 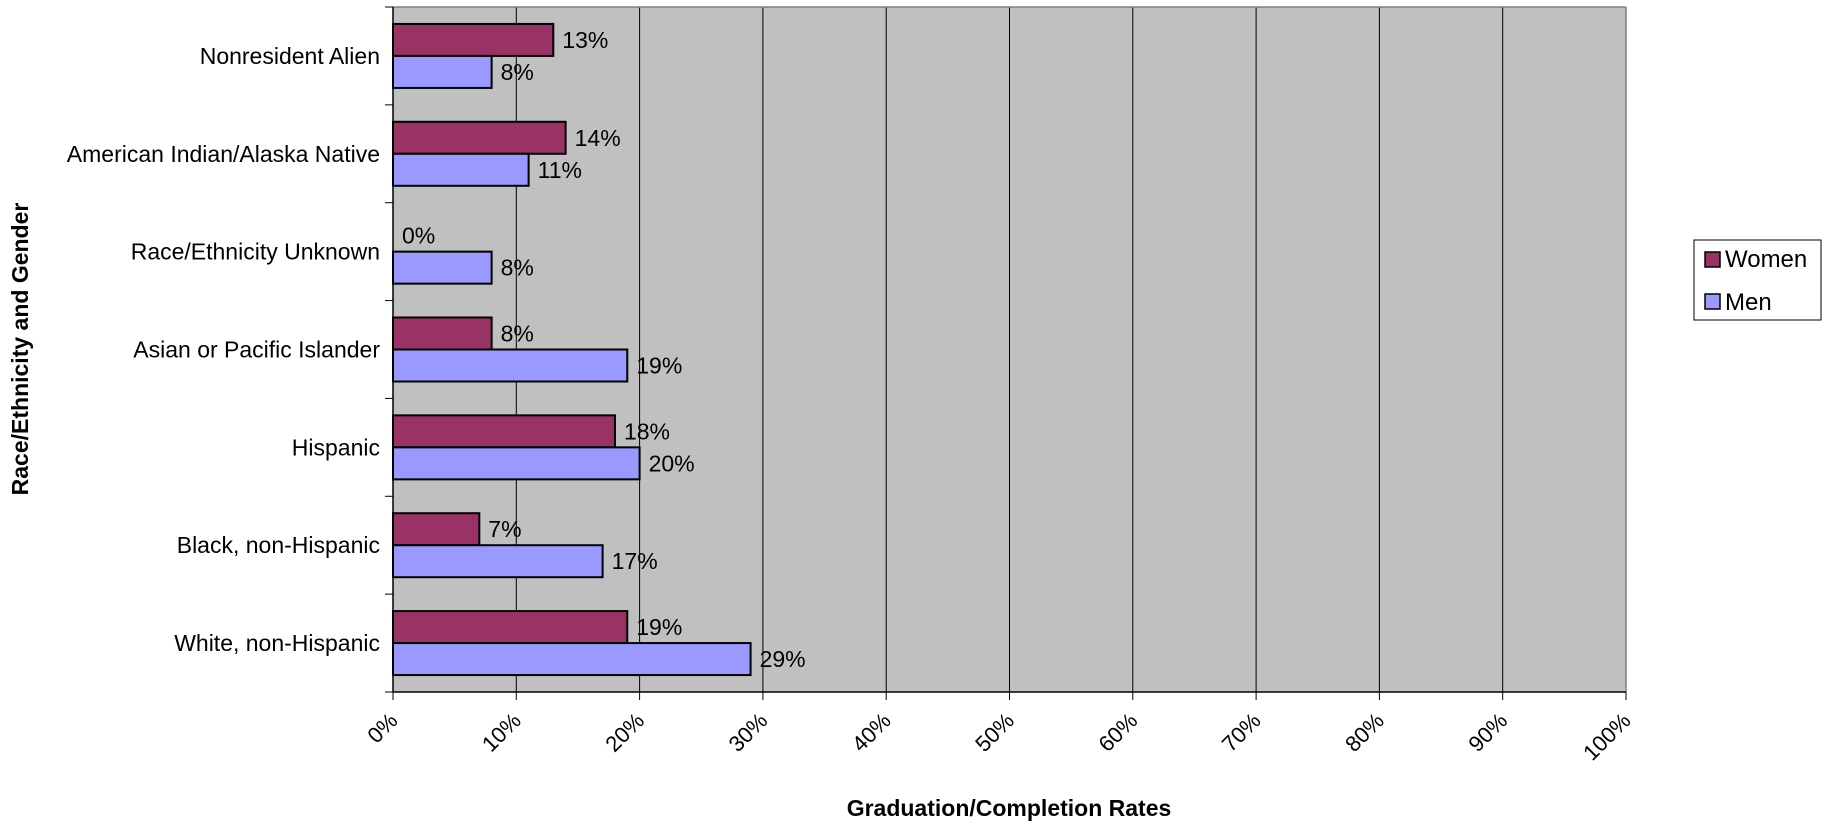 What do you see at coordinates (1712, 301) in the screenshot?
I see `legend-swatch-men` at bounding box center [1712, 301].